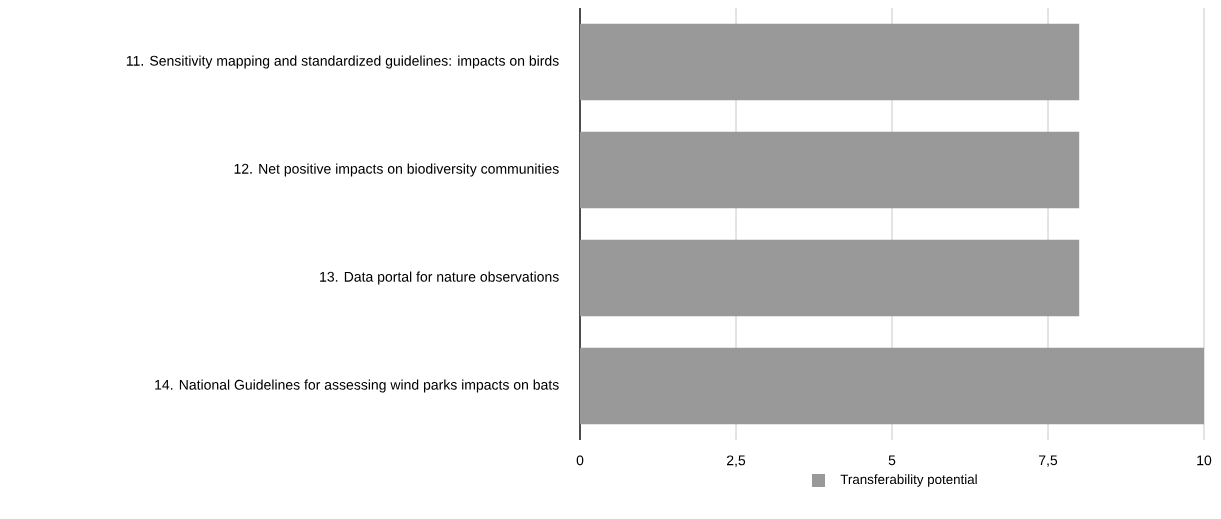 The image size is (1221, 519). What do you see at coordinates (580, 460) in the screenshot?
I see `x-tick-label: 0` at bounding box center [580, 460].